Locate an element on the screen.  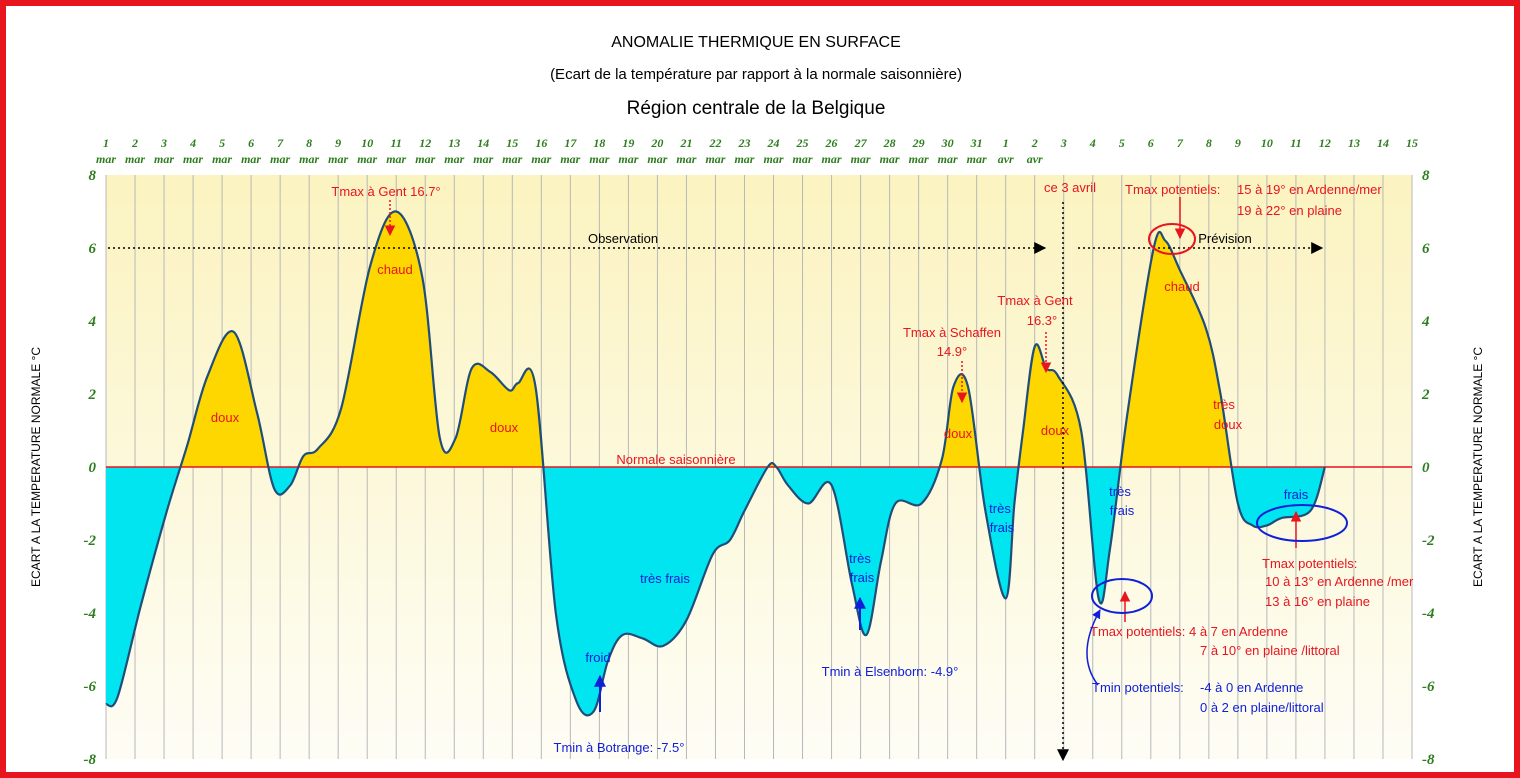
y-tick-right: 6 is located at coordinates (1426, 249).